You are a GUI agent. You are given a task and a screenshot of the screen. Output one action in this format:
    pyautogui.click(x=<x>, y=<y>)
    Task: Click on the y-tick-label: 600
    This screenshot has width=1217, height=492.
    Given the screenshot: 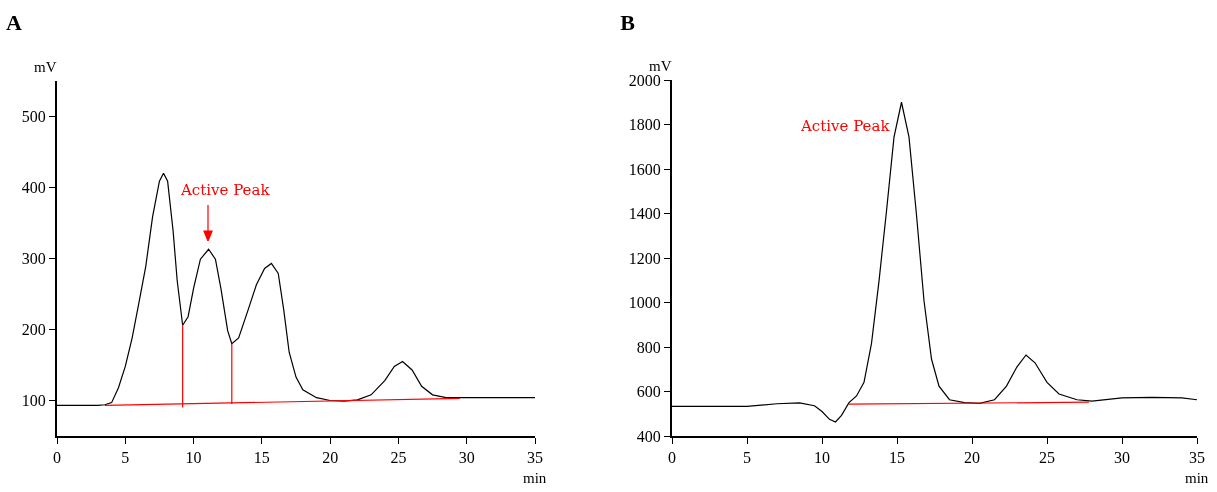 What is the action you would take?
    pyautogui.click(x=648, y=392)
    